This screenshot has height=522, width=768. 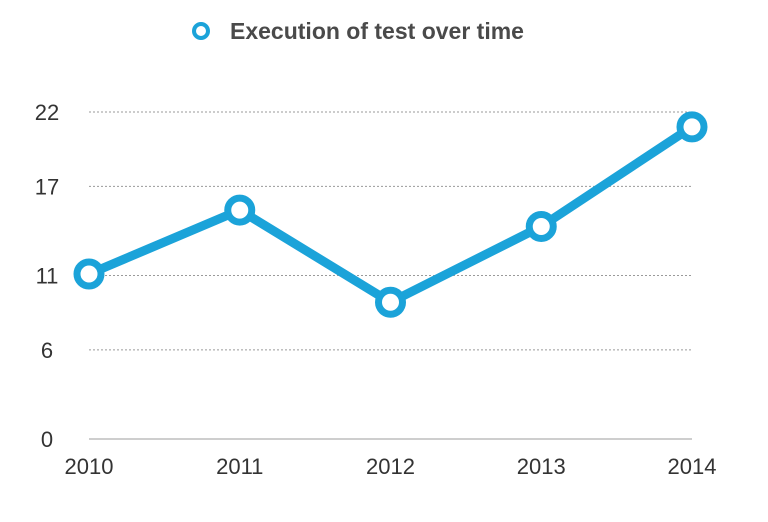 I want to click on y-axis-ticks: 0 6 11 17 22, so click(x=47, y=276).